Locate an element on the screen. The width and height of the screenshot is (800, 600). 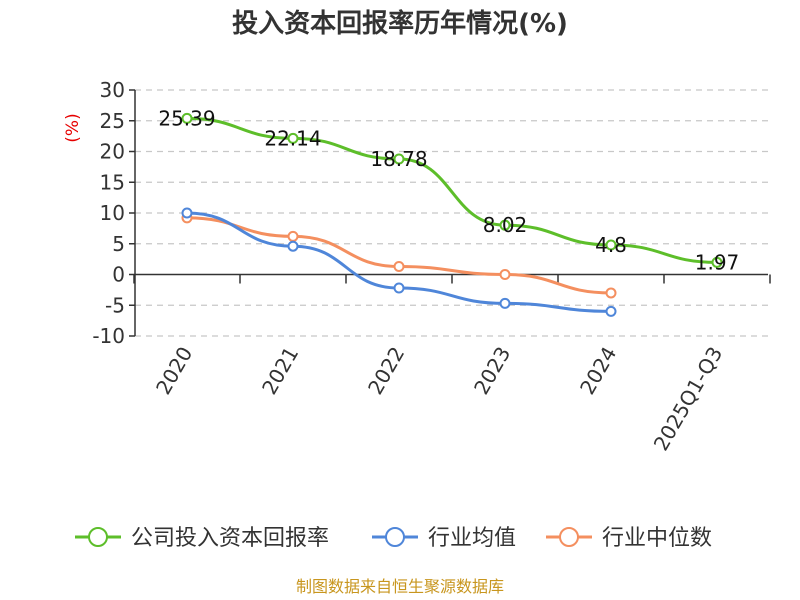
y-tick-label: 0 is located at coordinates (118, 275).